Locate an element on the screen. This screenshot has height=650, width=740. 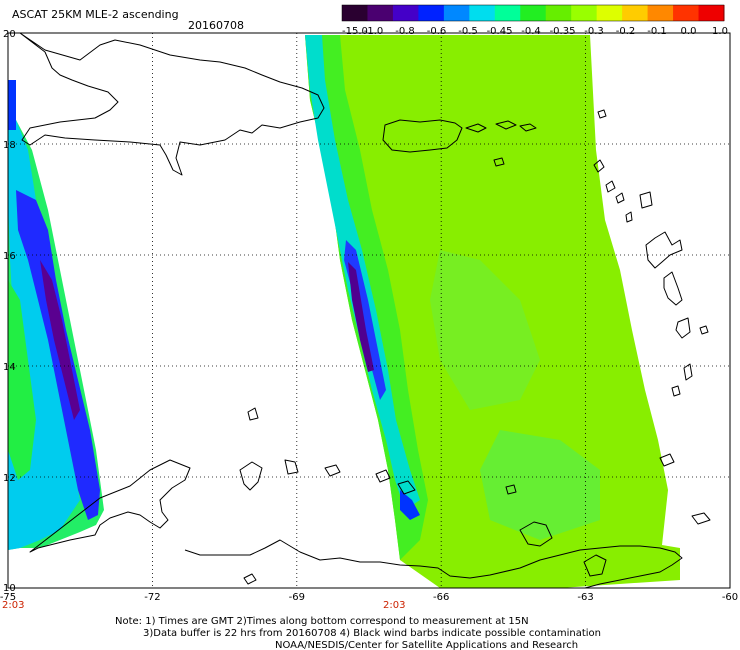
colorbar-label: 0.0 is located at coordinates (689, 31).